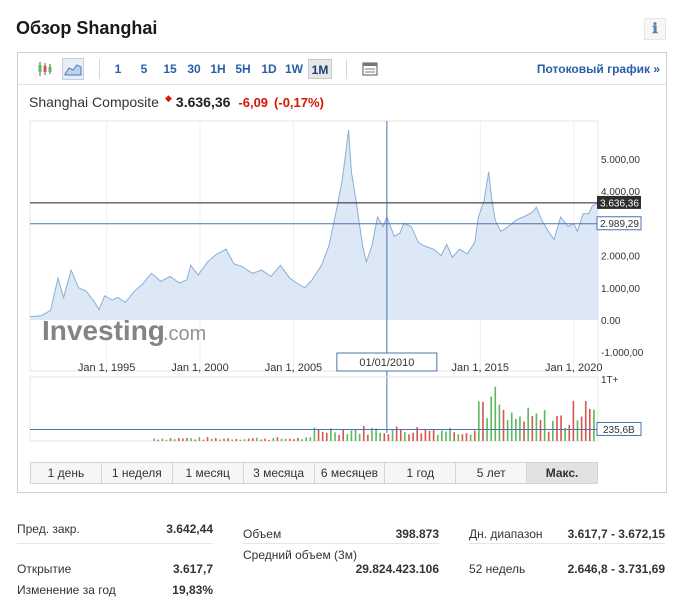 The width and height of the screenshot is (682, 613). I want to click on stat-52-weeks: 52 недель 2.646,8 - 3.731,69, so click(567, 569).